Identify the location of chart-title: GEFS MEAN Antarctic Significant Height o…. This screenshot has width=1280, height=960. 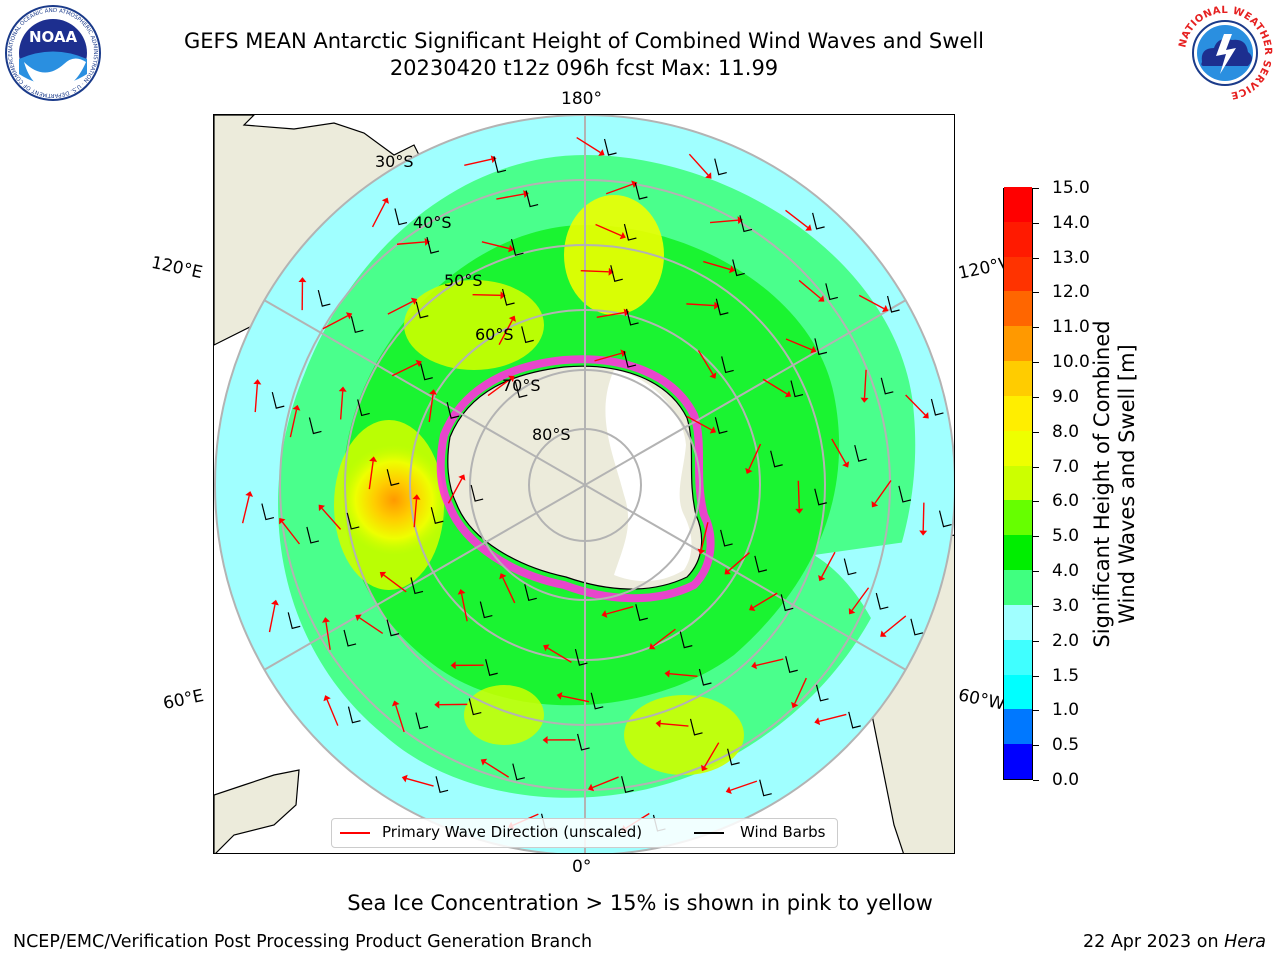
(584, 41).